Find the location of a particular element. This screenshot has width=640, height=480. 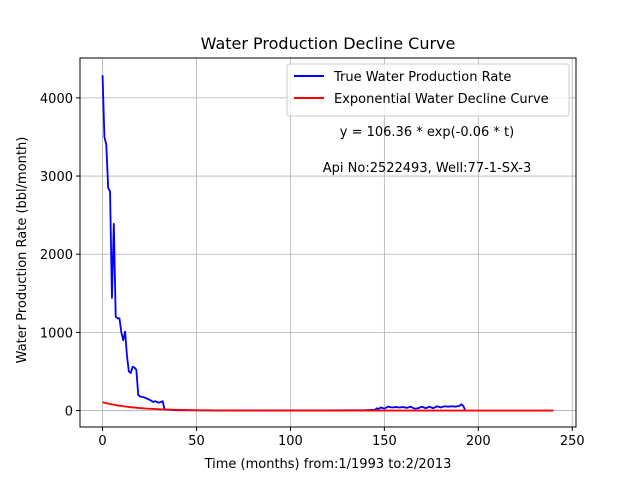

x-tick-label: 0 is located at coordinates (102, 441).